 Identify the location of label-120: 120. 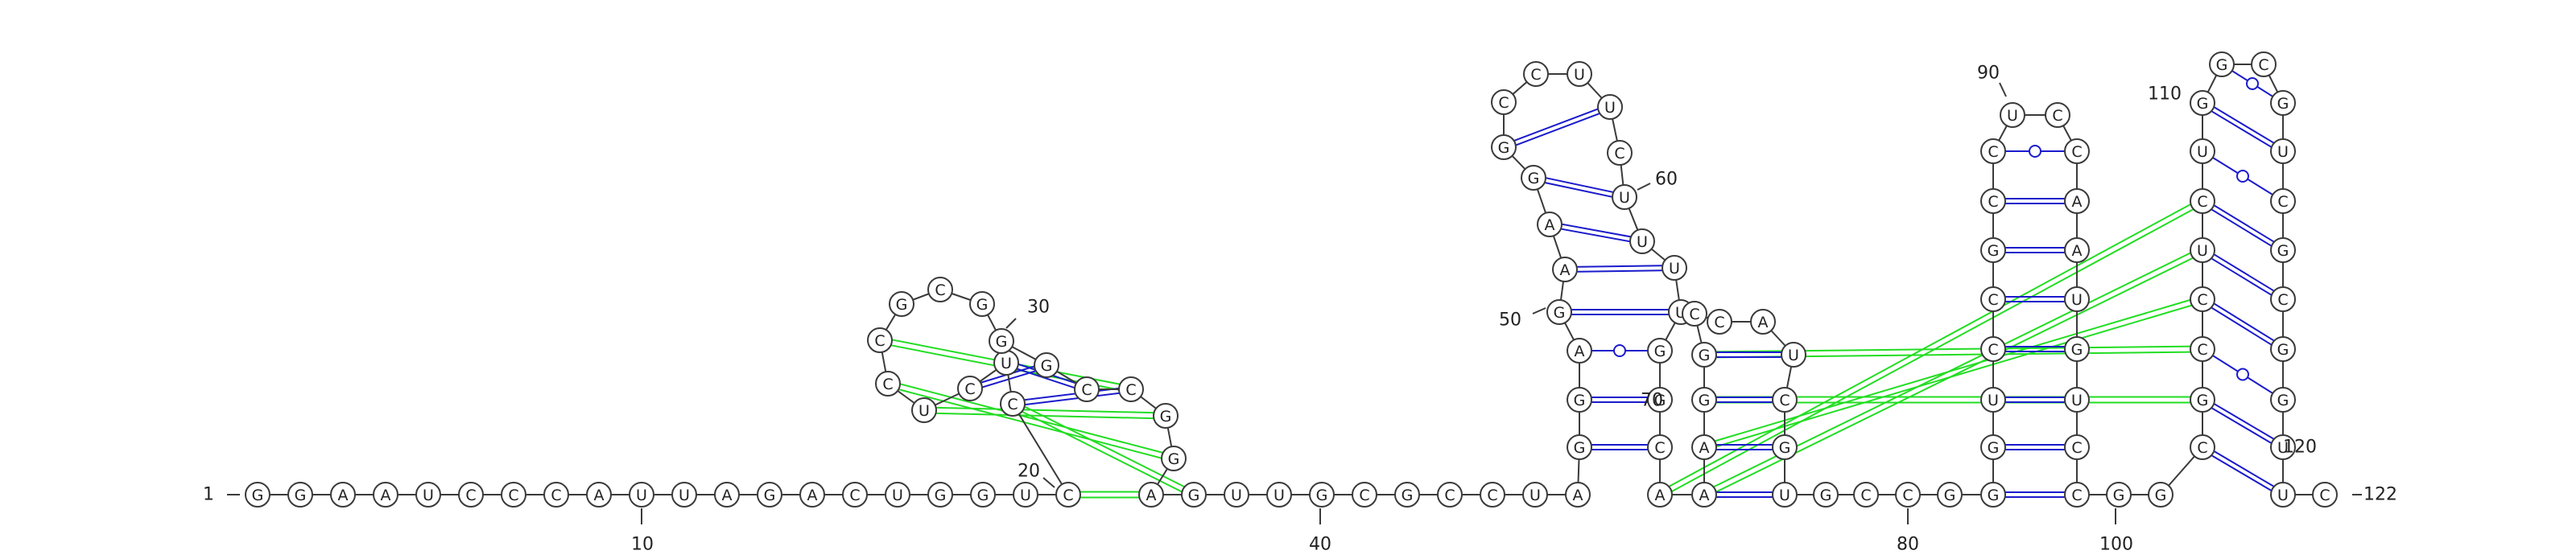
(2300, 448).